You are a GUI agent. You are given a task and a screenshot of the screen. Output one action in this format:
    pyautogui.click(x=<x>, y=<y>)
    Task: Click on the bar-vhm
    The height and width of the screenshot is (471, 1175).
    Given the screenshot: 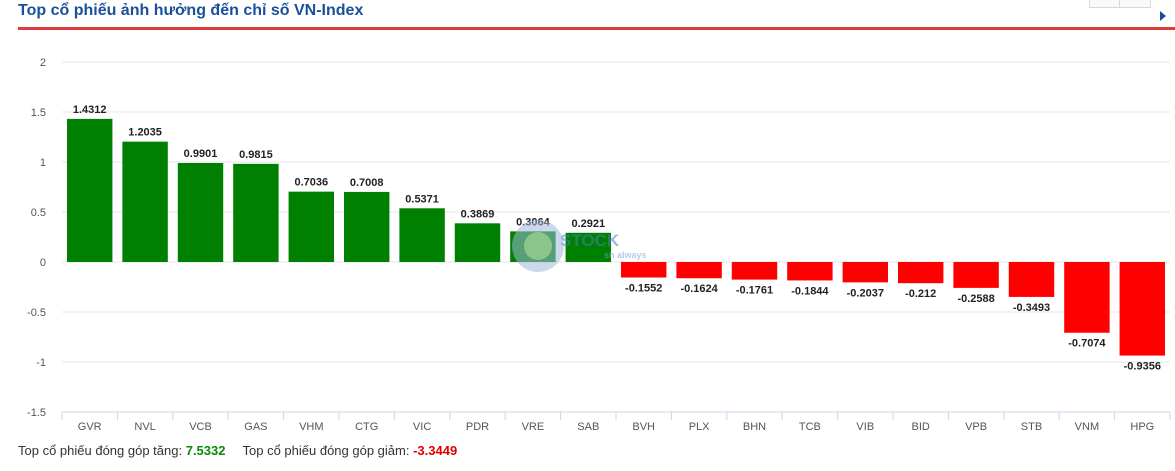 What is the action you would take?
    pyautogui.click(x=311, y=226)
    